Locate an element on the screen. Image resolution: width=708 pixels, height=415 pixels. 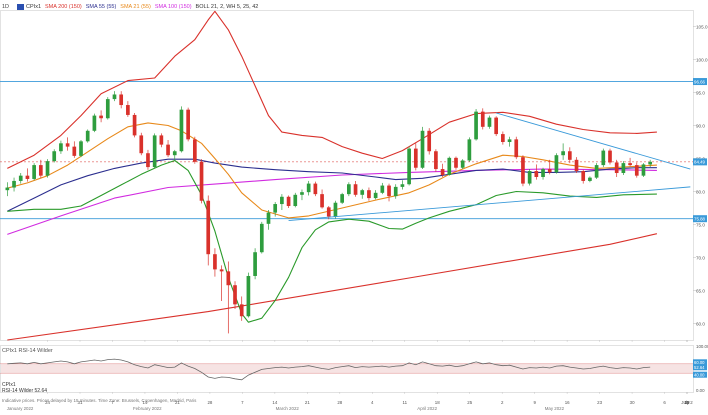
price-label-text: 96.66 is located at coordinates (700, 81).